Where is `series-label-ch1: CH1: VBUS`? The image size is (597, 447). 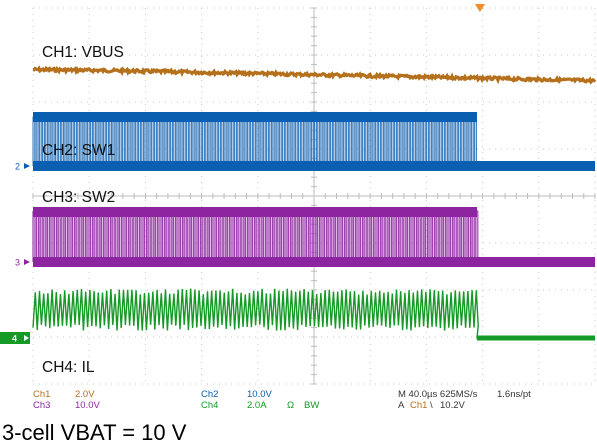 series-label-ch1: CH1: VBUS is located at coordinates (83, 52).